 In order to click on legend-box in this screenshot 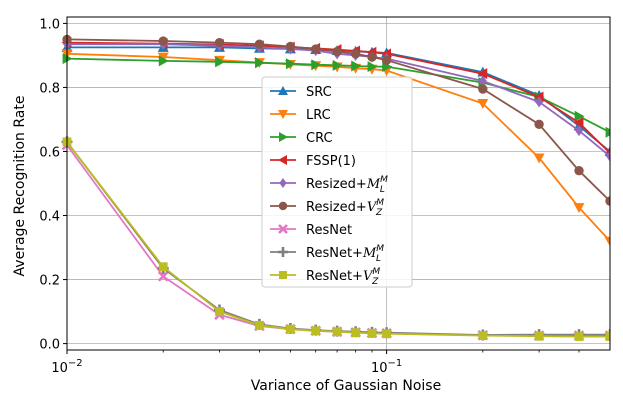, I will do `click(337, 182)`.